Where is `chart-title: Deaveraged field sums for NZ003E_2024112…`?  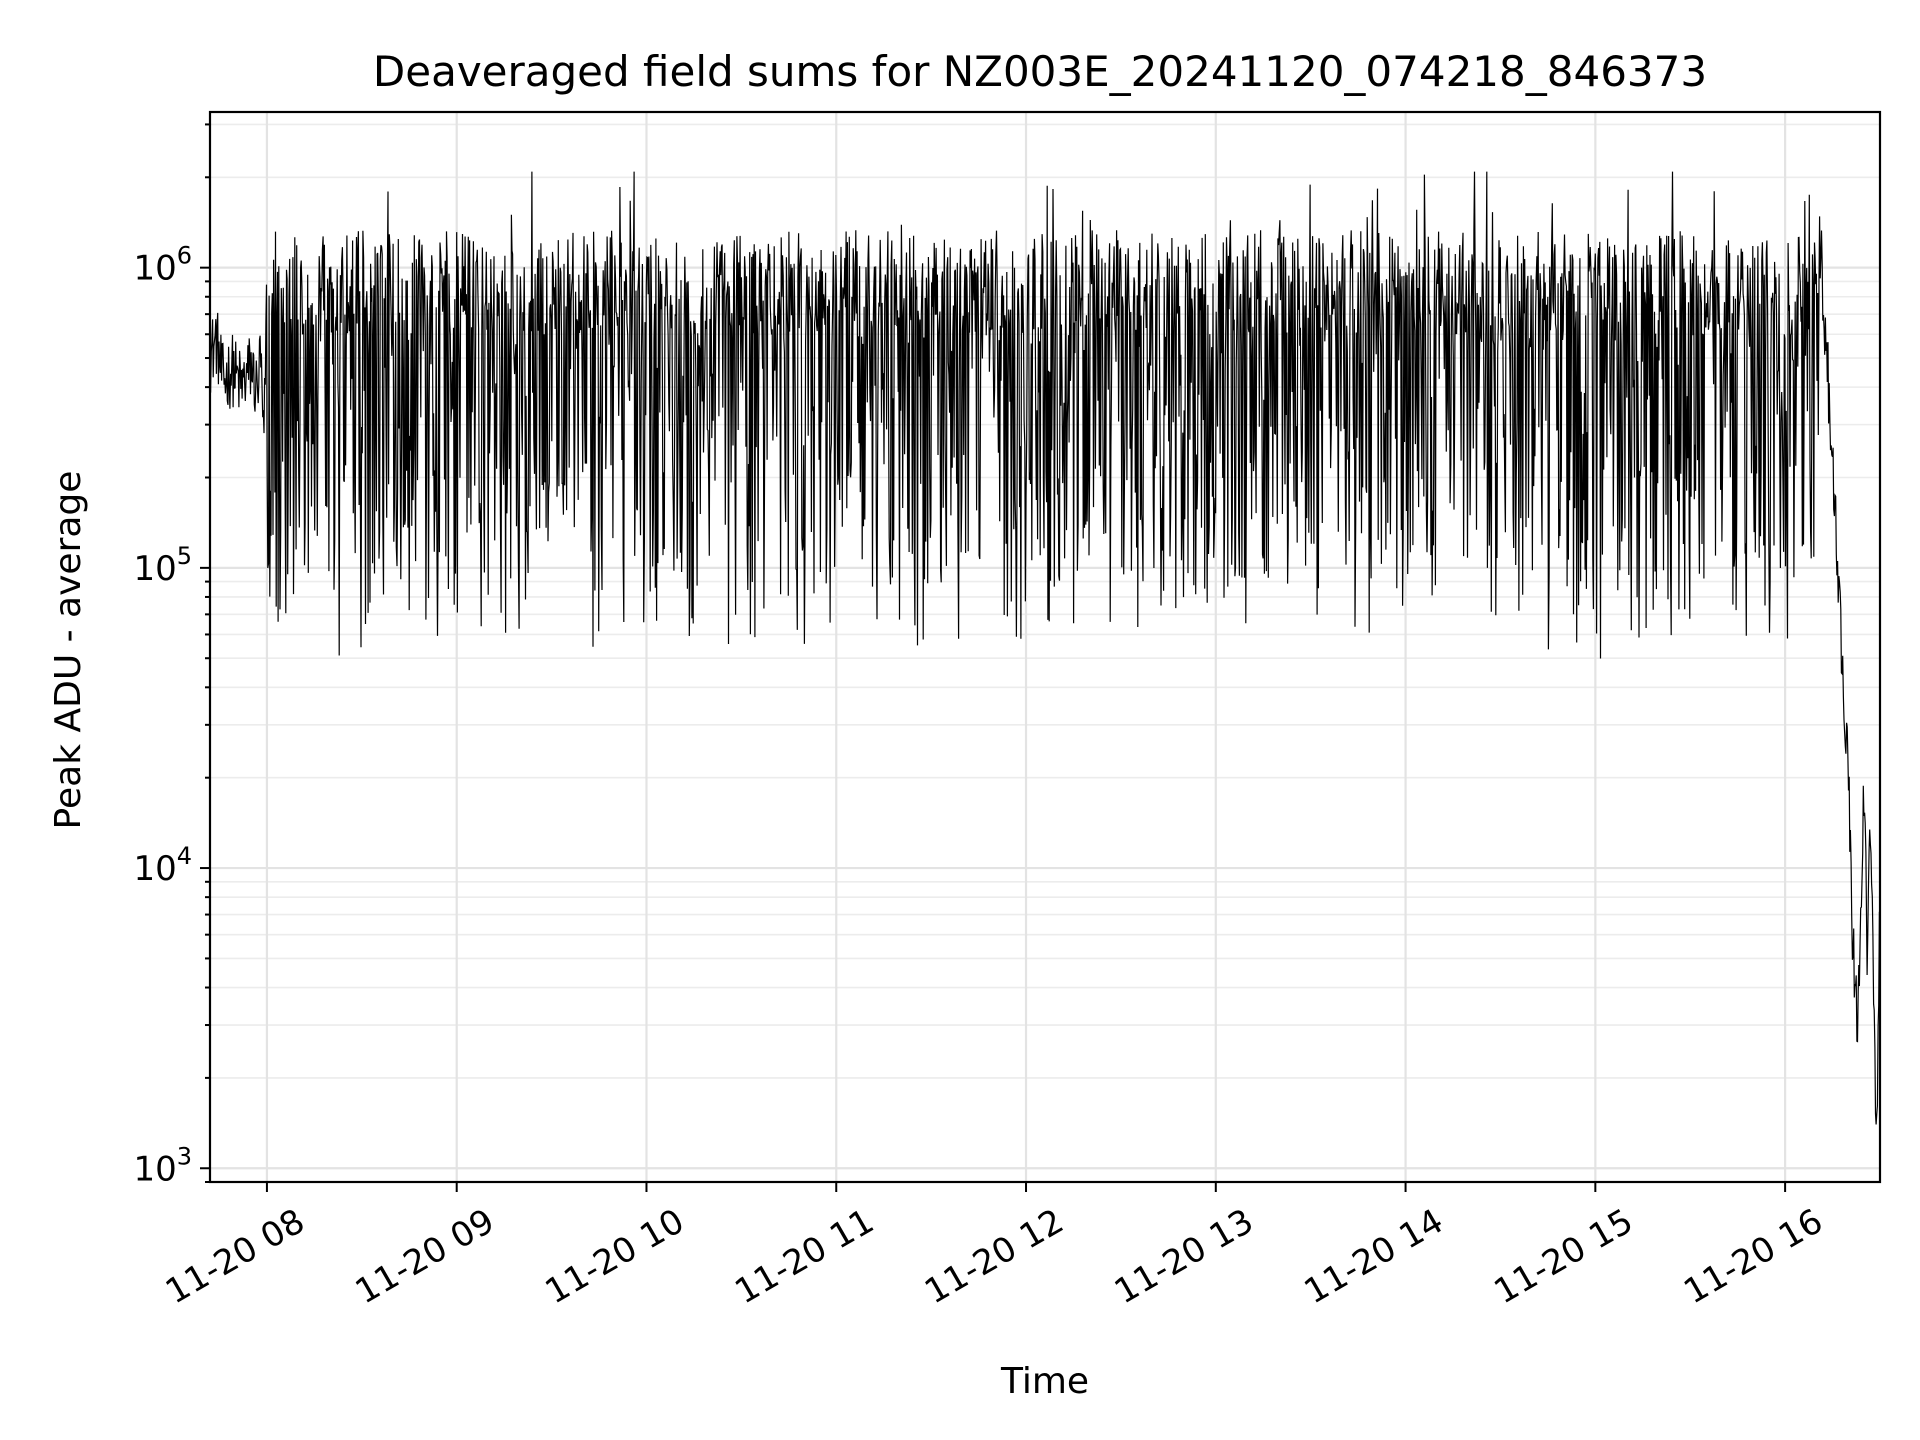 chart-title: Deaveraged field sums for NZ003E_2024112… is located at coordinates (1040, 71).